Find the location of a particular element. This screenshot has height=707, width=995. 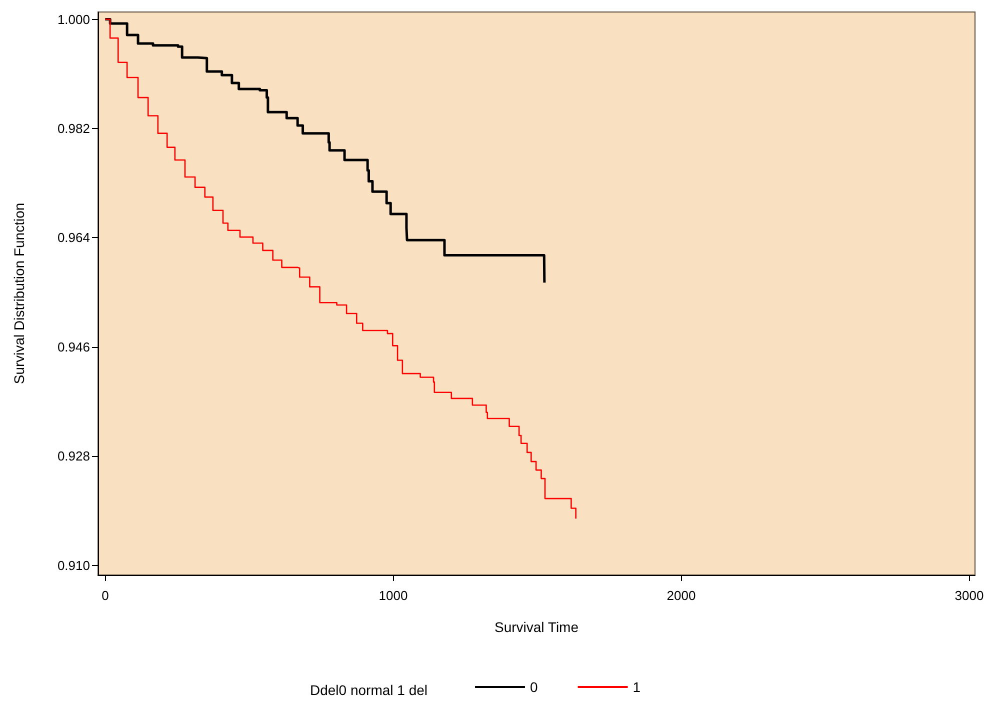

legend-label: 0 is located at coordinates (534, 687).